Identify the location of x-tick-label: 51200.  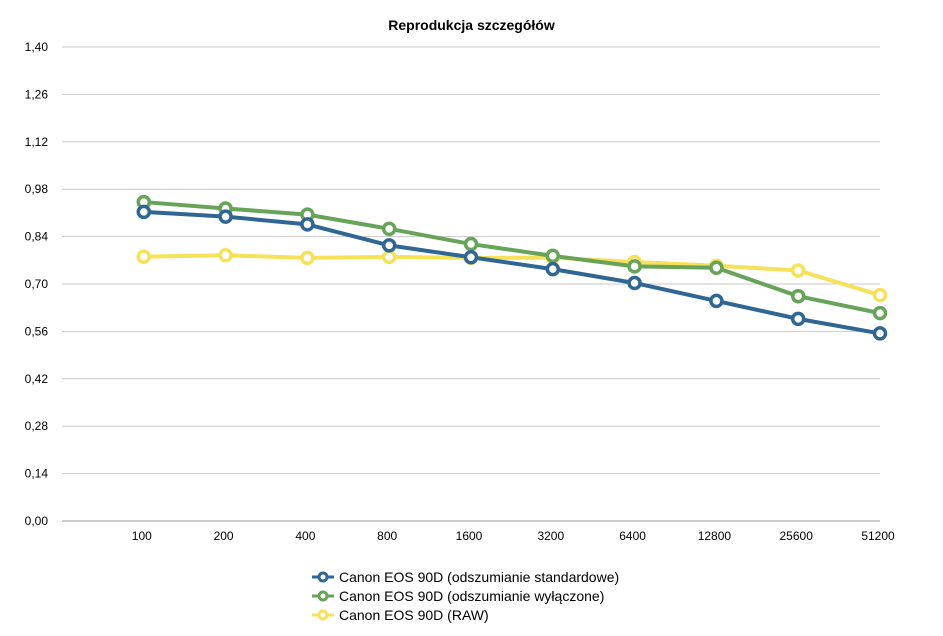
(878, 536).